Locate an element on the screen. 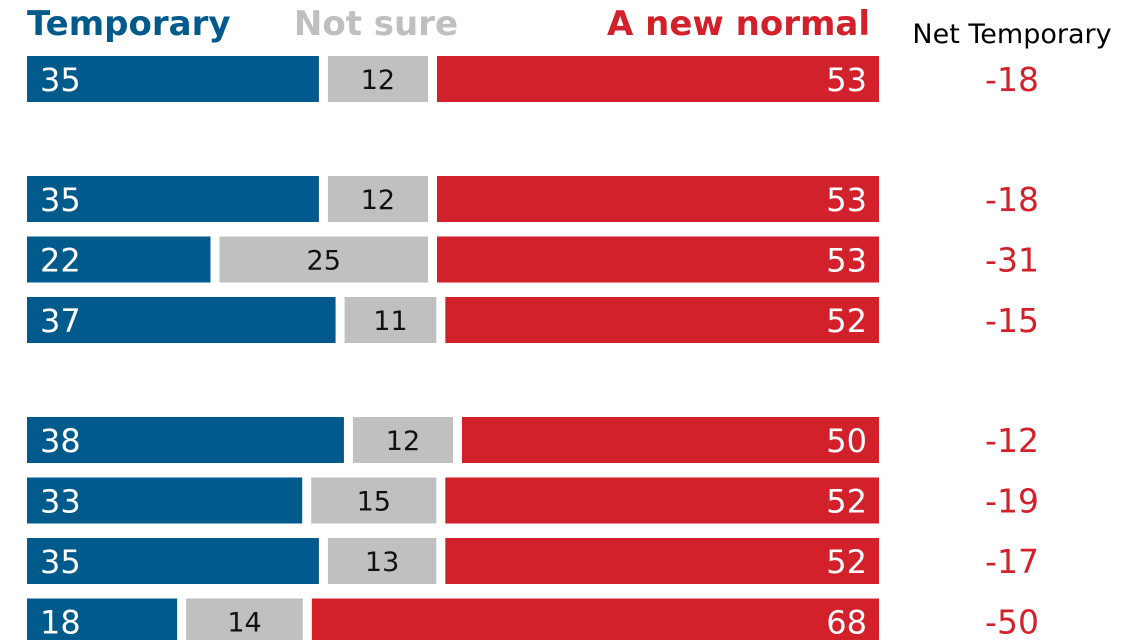 The height and width of the screenshot is (640, 1145). bar-temporary-label: 22 is located at coordinates (60, 261).